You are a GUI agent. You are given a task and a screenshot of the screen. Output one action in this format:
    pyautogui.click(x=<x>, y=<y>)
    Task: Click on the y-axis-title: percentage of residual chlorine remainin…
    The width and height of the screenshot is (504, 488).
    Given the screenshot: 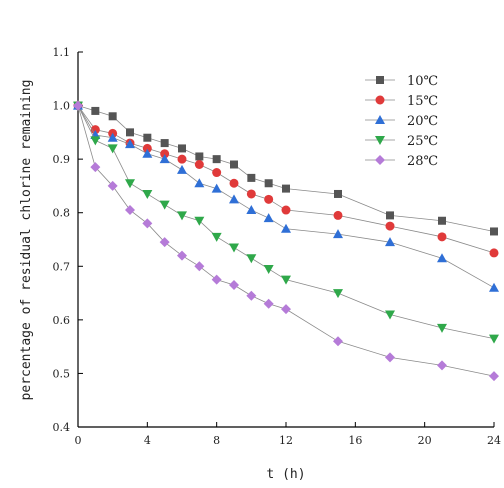 What is the action you would take?
    pyautogui.click(x=26, y=240)
    